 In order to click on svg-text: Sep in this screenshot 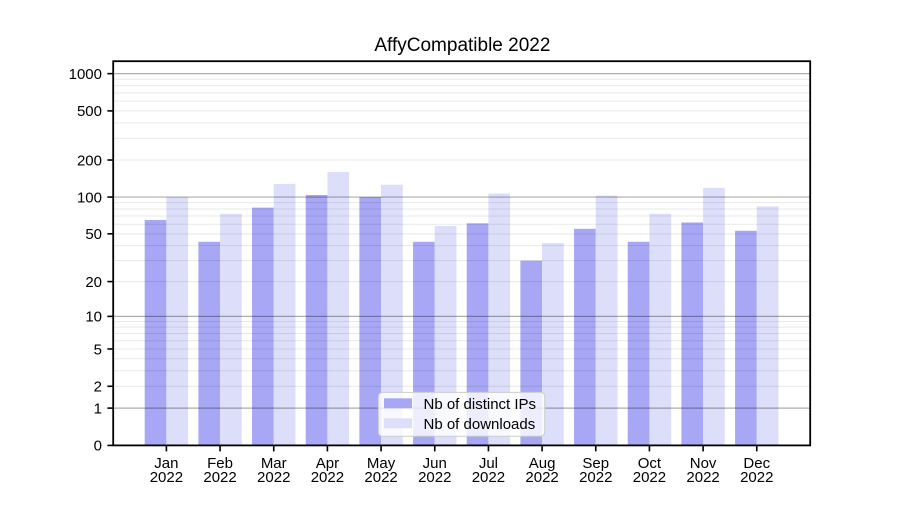, I will do `click(595, 463)`.